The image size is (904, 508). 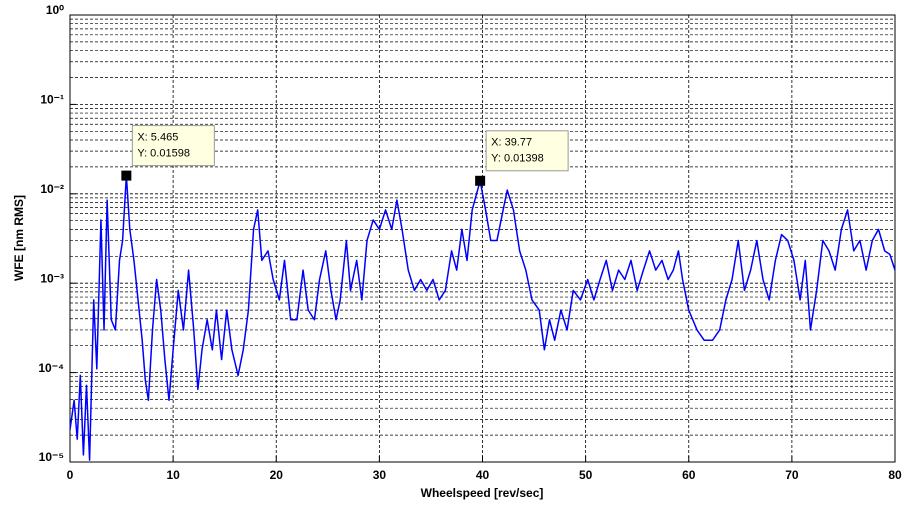 I want to click on datatip-text: X: 39.77, so click(x=511, y=143).